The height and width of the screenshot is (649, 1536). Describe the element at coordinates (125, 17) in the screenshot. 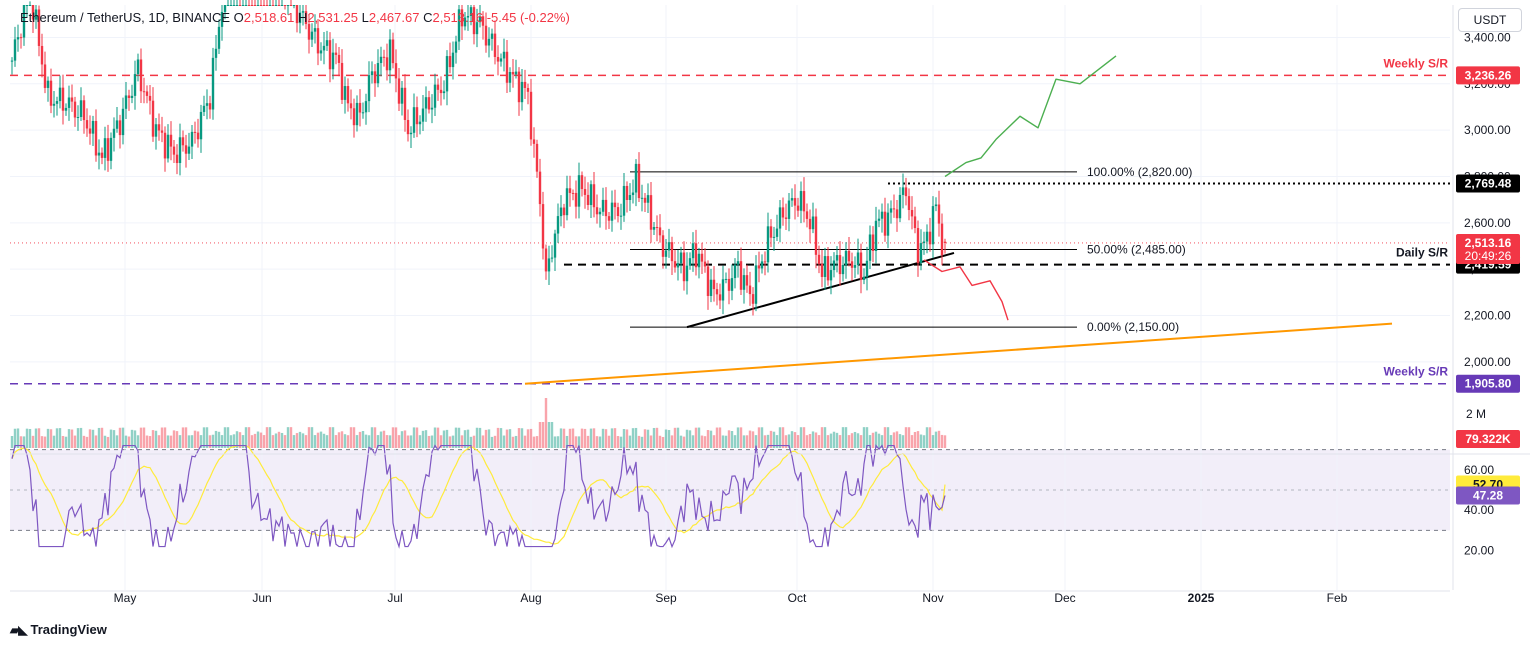

I see `symbol-name: Ethereum / TetherUS, 1D, BINANCE` at that location.